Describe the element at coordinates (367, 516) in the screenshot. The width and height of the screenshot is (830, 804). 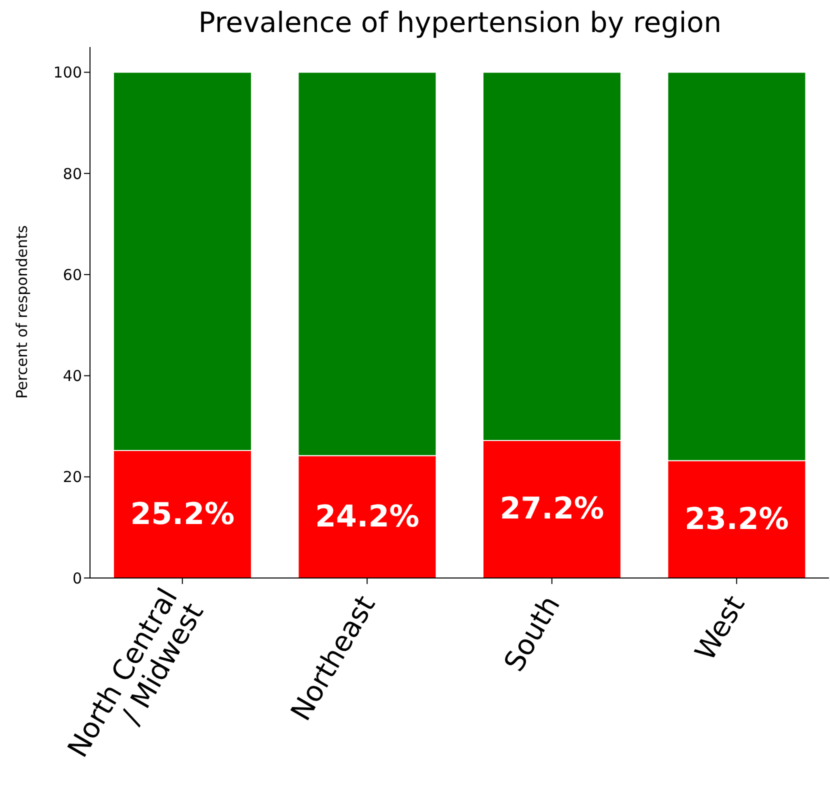
I see `data-label: 24.2%` at that location.